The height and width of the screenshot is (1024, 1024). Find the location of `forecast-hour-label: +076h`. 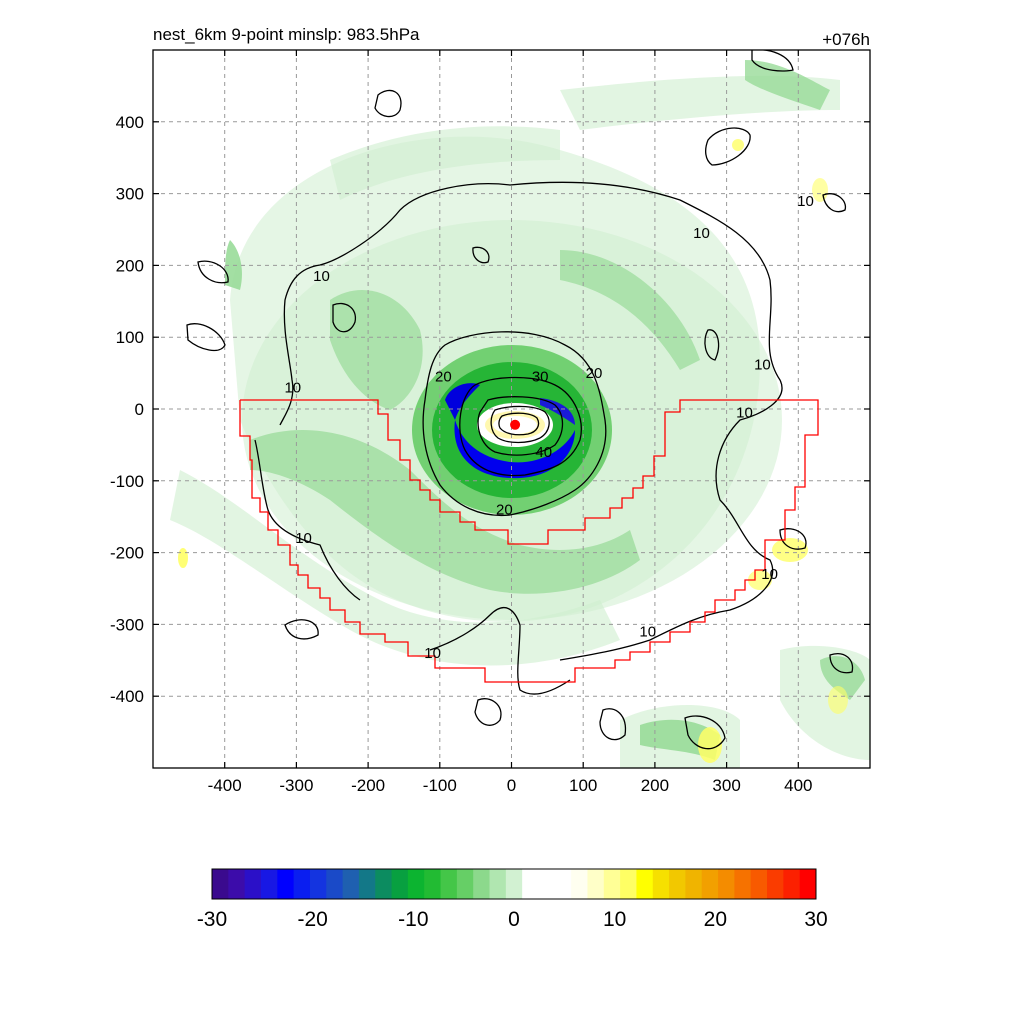

forecast-hour-label: +076h is located at coordinates (846, 39).